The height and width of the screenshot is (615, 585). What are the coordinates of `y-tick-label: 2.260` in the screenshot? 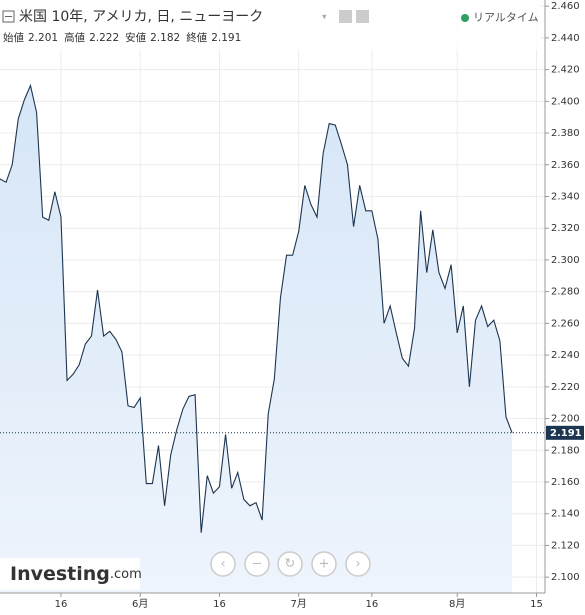 It's located at (565, 323).